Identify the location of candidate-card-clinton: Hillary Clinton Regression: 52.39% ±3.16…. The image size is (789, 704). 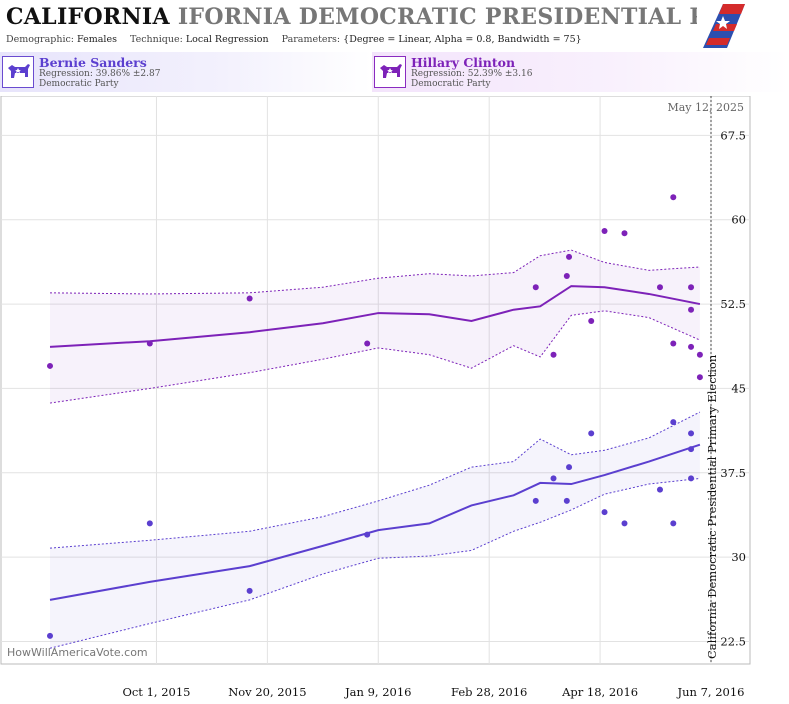
(580, 72).